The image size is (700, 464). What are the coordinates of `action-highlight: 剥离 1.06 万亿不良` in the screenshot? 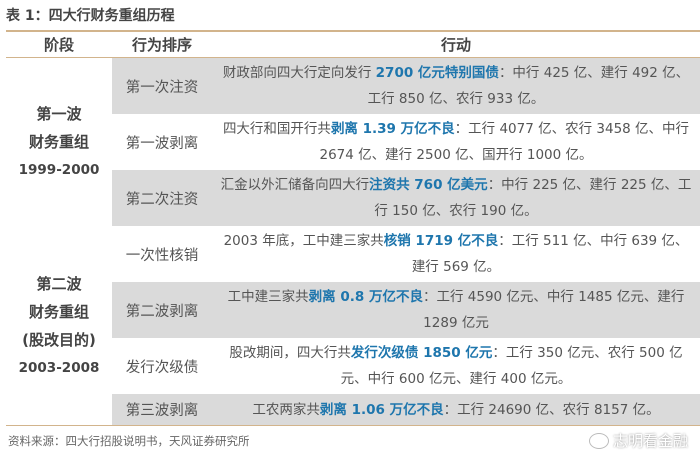 It's located at (381, 409).